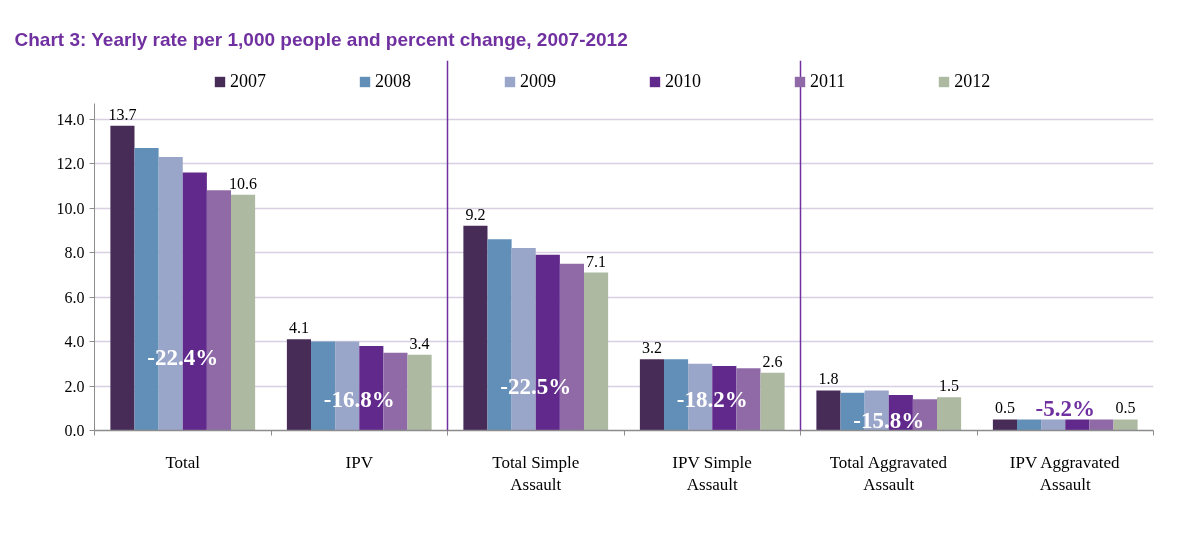  I want to click on legend-label: 2010, so click(683, 81).